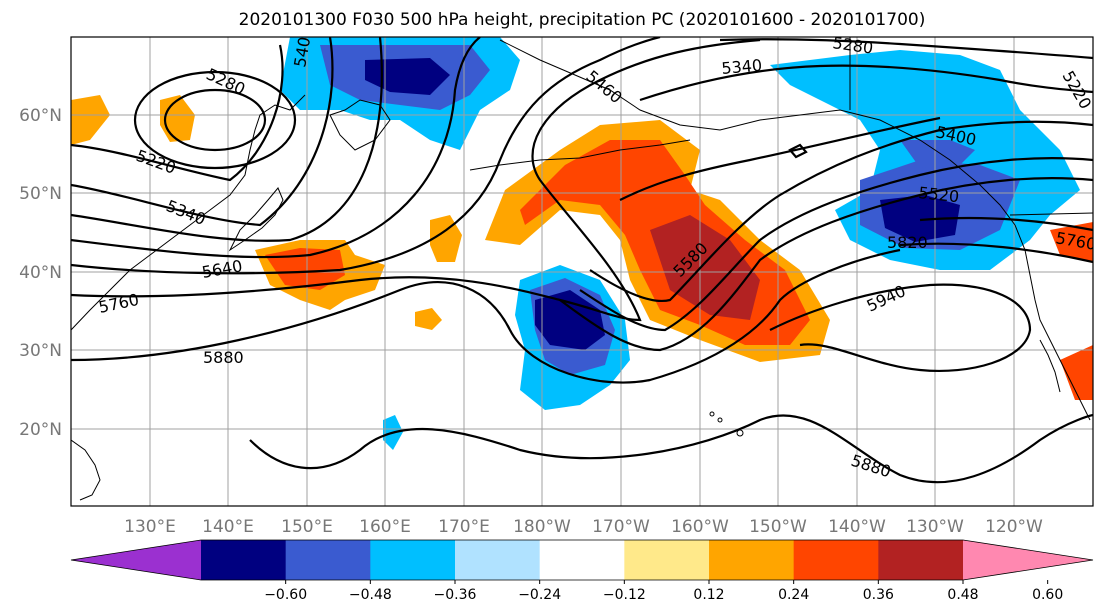  Describe the element at coordinates (40, 194) in the screenshot. I see `lat-label: 50°N` at that location.